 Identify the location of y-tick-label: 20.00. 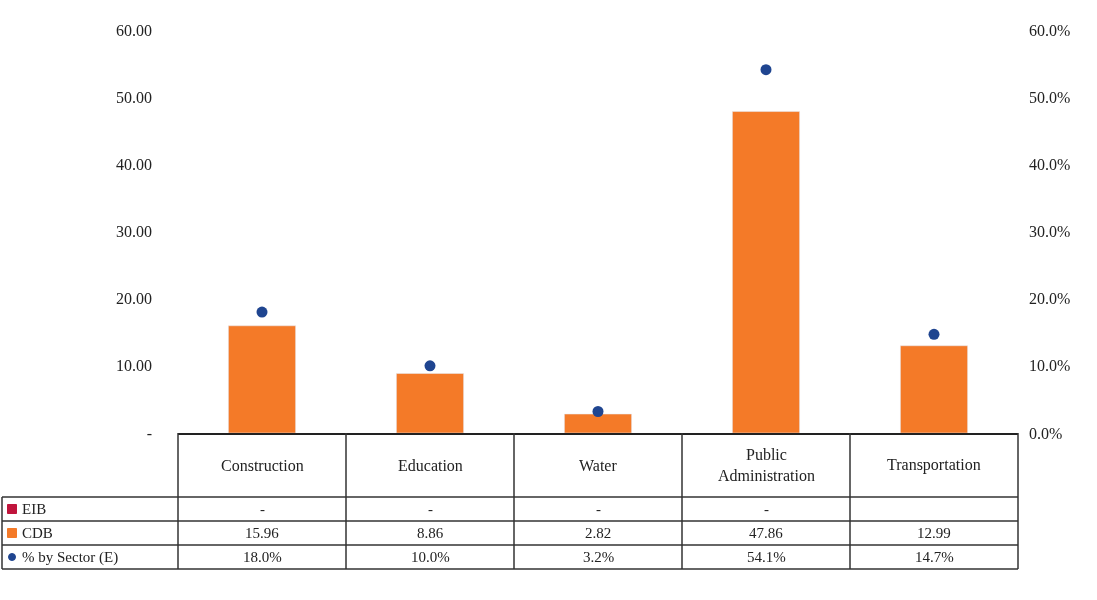
(134, 299).